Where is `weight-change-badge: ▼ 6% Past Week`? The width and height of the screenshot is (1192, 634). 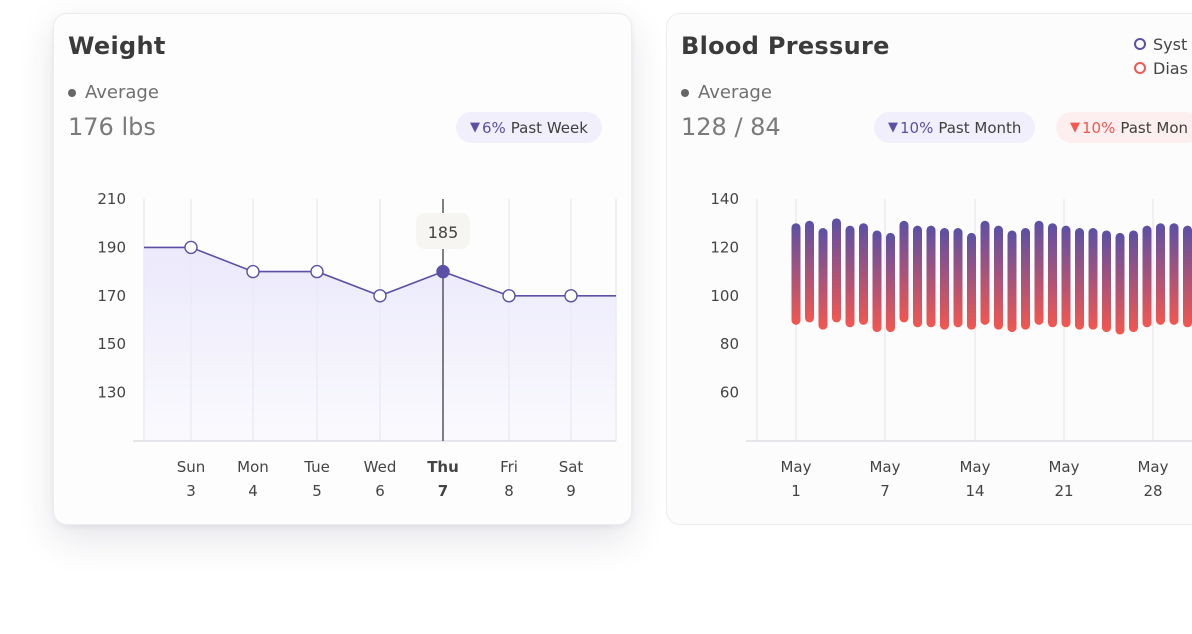 weight-change-badge: ▼ 6% Past Week is located at coordinates (529, 127).